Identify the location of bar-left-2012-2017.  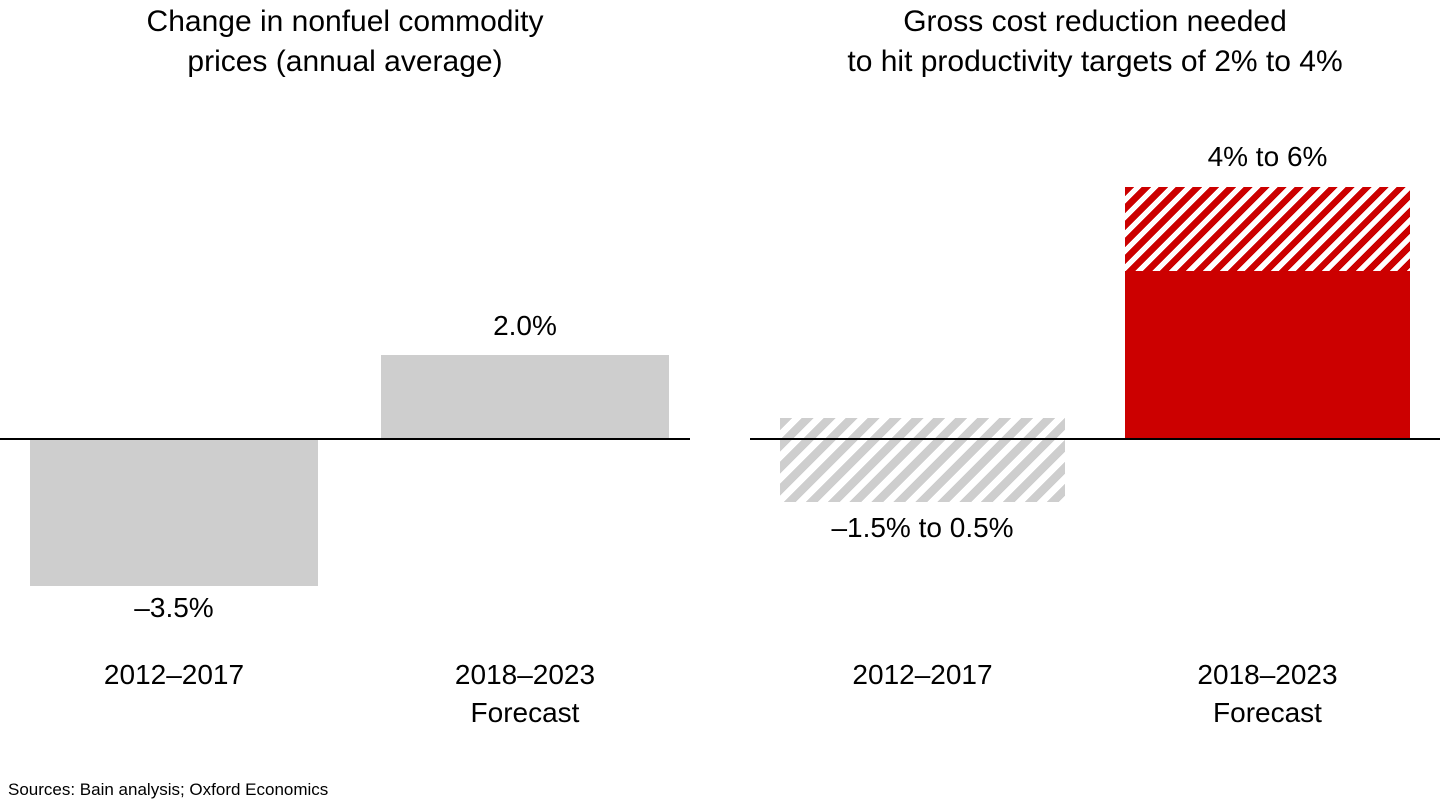
(174, 512).